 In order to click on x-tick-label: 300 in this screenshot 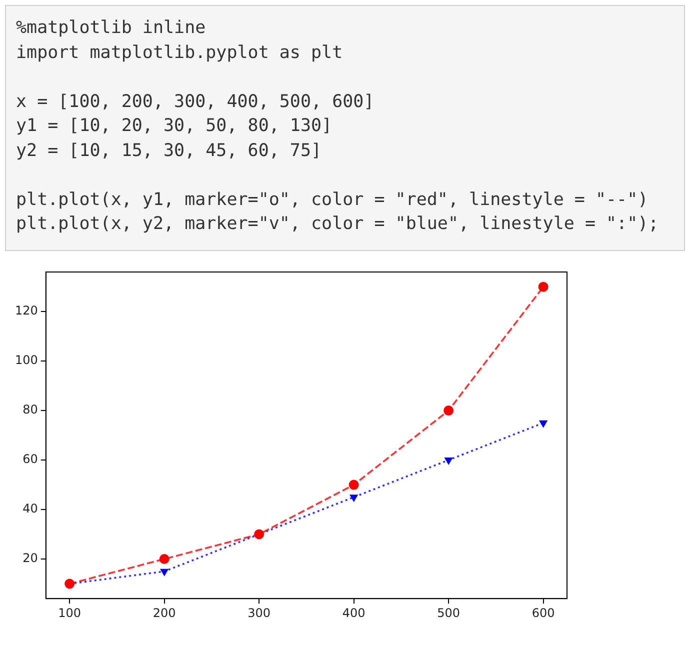, I will do `click(259, 613)`.